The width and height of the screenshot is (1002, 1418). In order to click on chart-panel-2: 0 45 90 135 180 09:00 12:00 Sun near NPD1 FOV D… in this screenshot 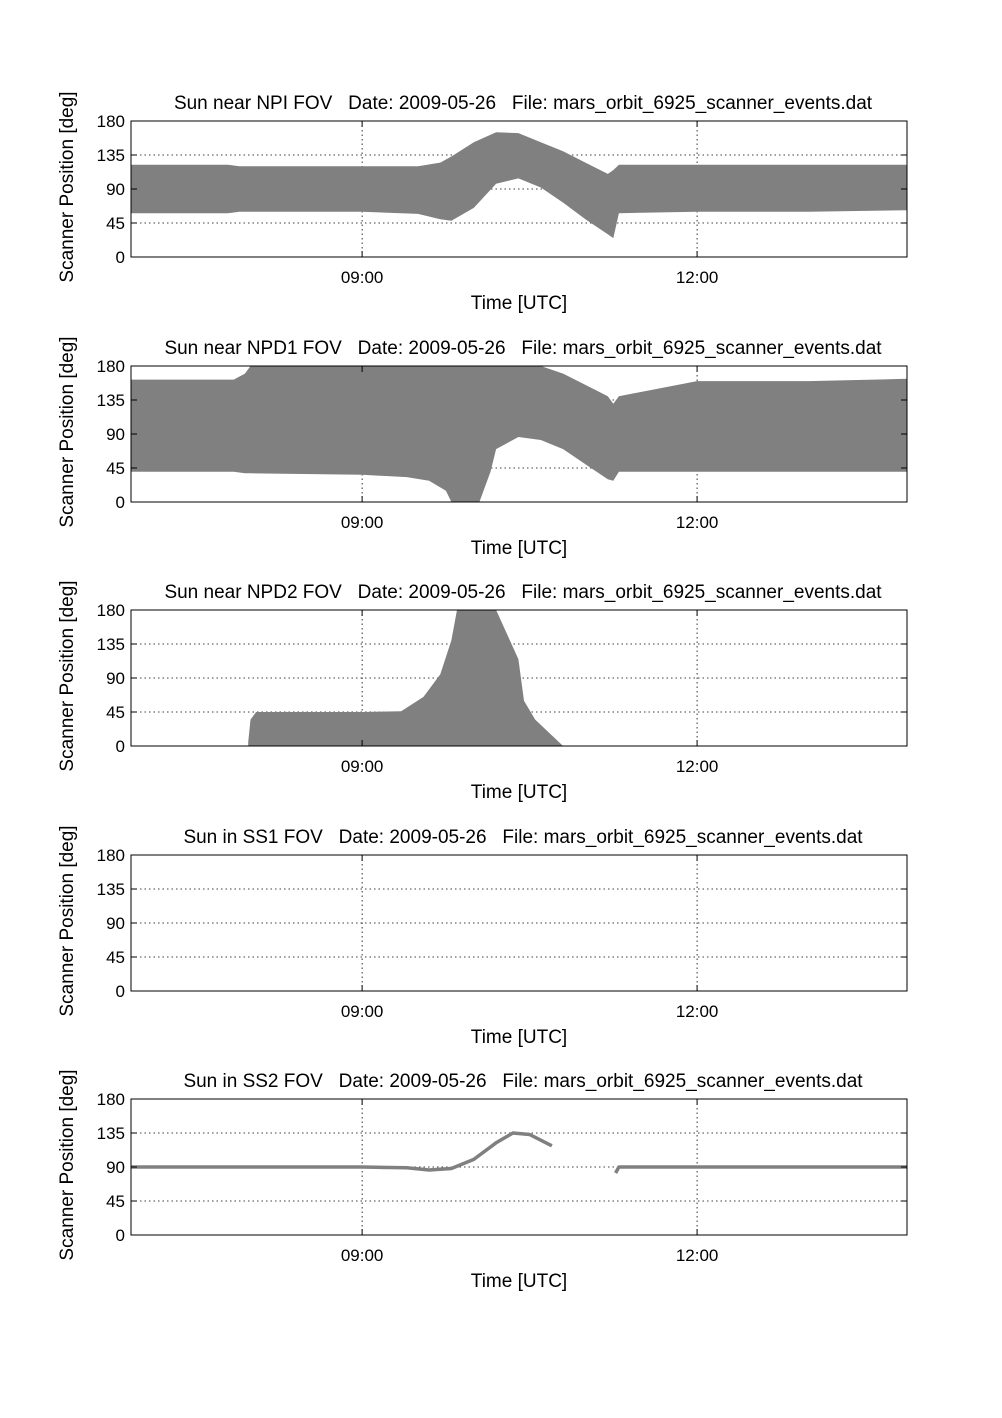, I will do `click(482, 447)`.